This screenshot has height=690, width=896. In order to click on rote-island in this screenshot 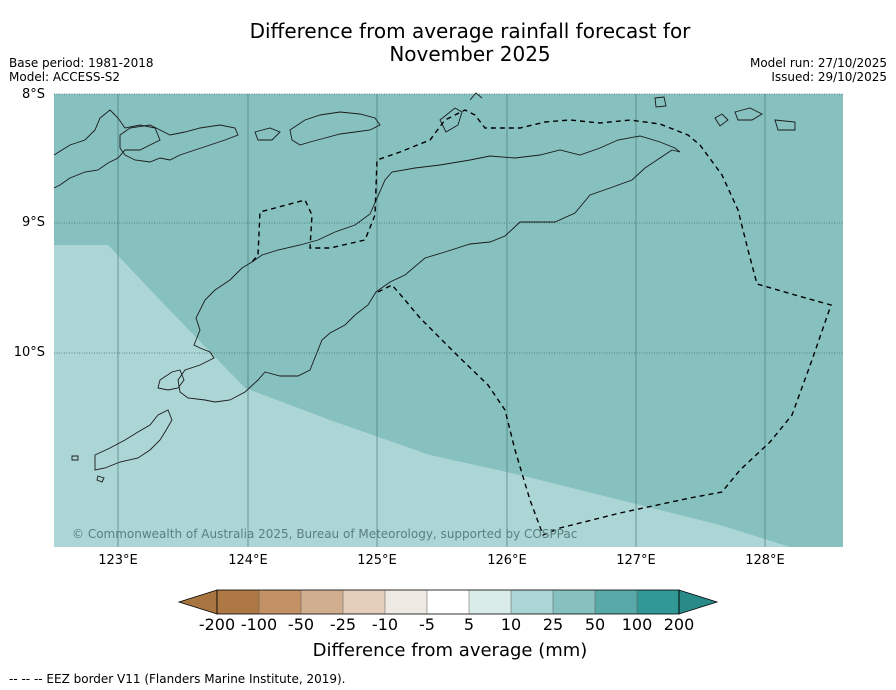, I will do `click(171, 380)`.